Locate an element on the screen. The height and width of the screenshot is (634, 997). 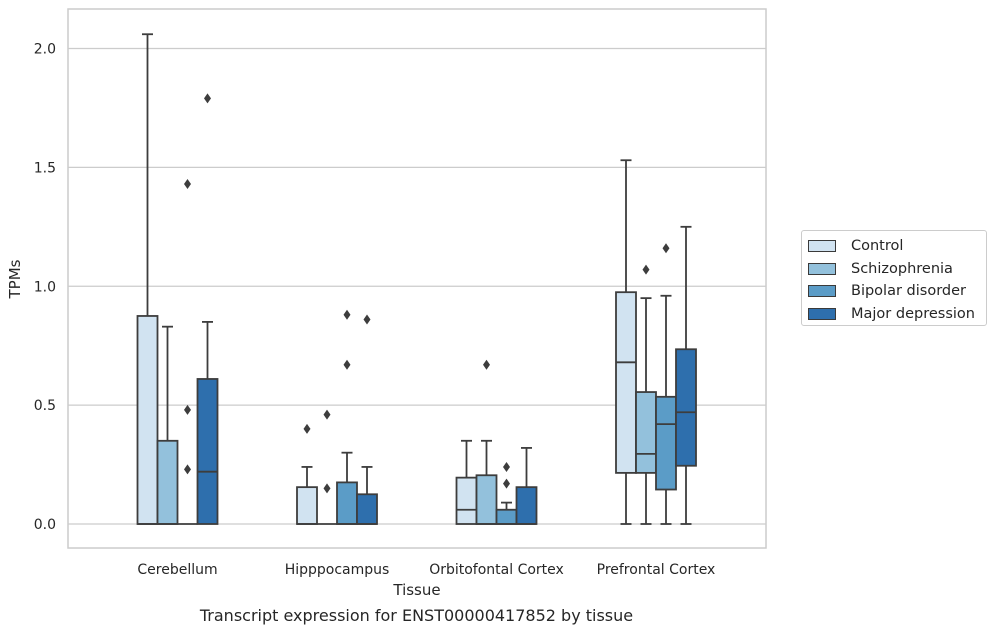
legend-item: Control is located at coordinates (897, 246).